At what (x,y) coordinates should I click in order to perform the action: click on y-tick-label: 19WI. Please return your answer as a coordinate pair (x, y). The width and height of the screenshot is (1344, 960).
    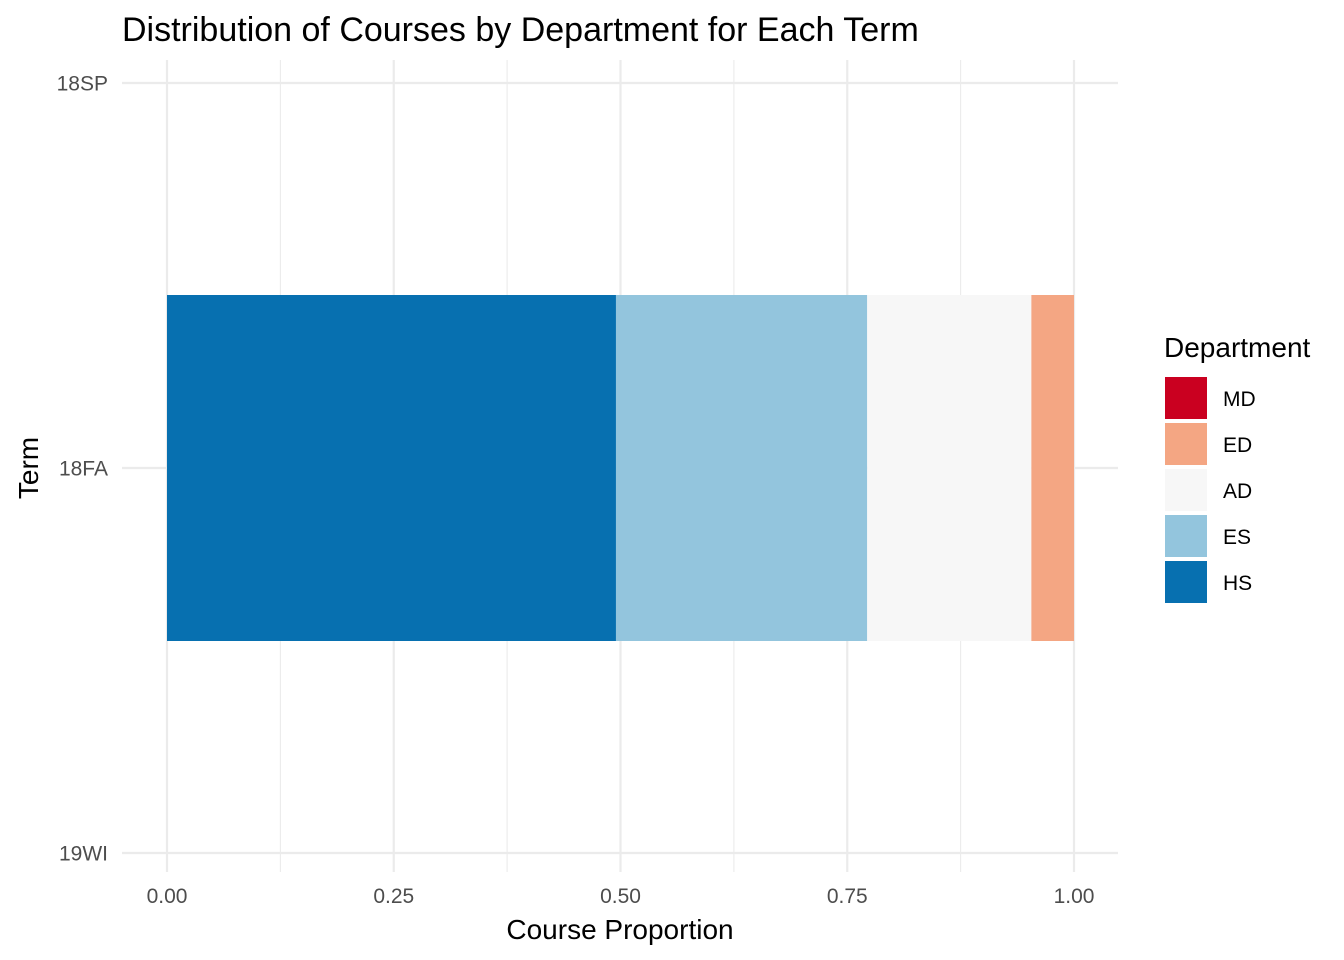
    Looking at the image, I should click on (83, 854).